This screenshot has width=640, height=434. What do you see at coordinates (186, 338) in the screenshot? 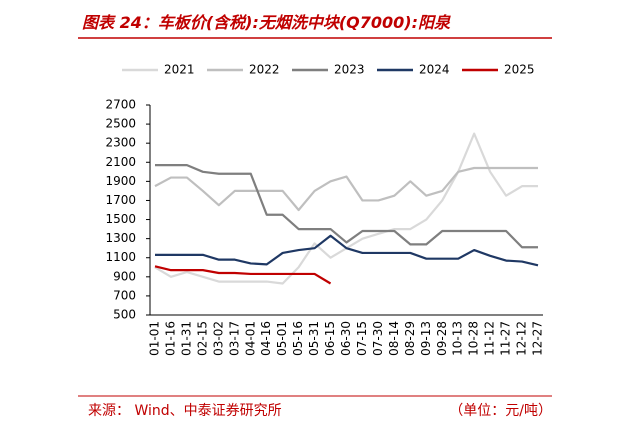
I see `x-tick-label: 01-31` at bounding box center [186, 338].